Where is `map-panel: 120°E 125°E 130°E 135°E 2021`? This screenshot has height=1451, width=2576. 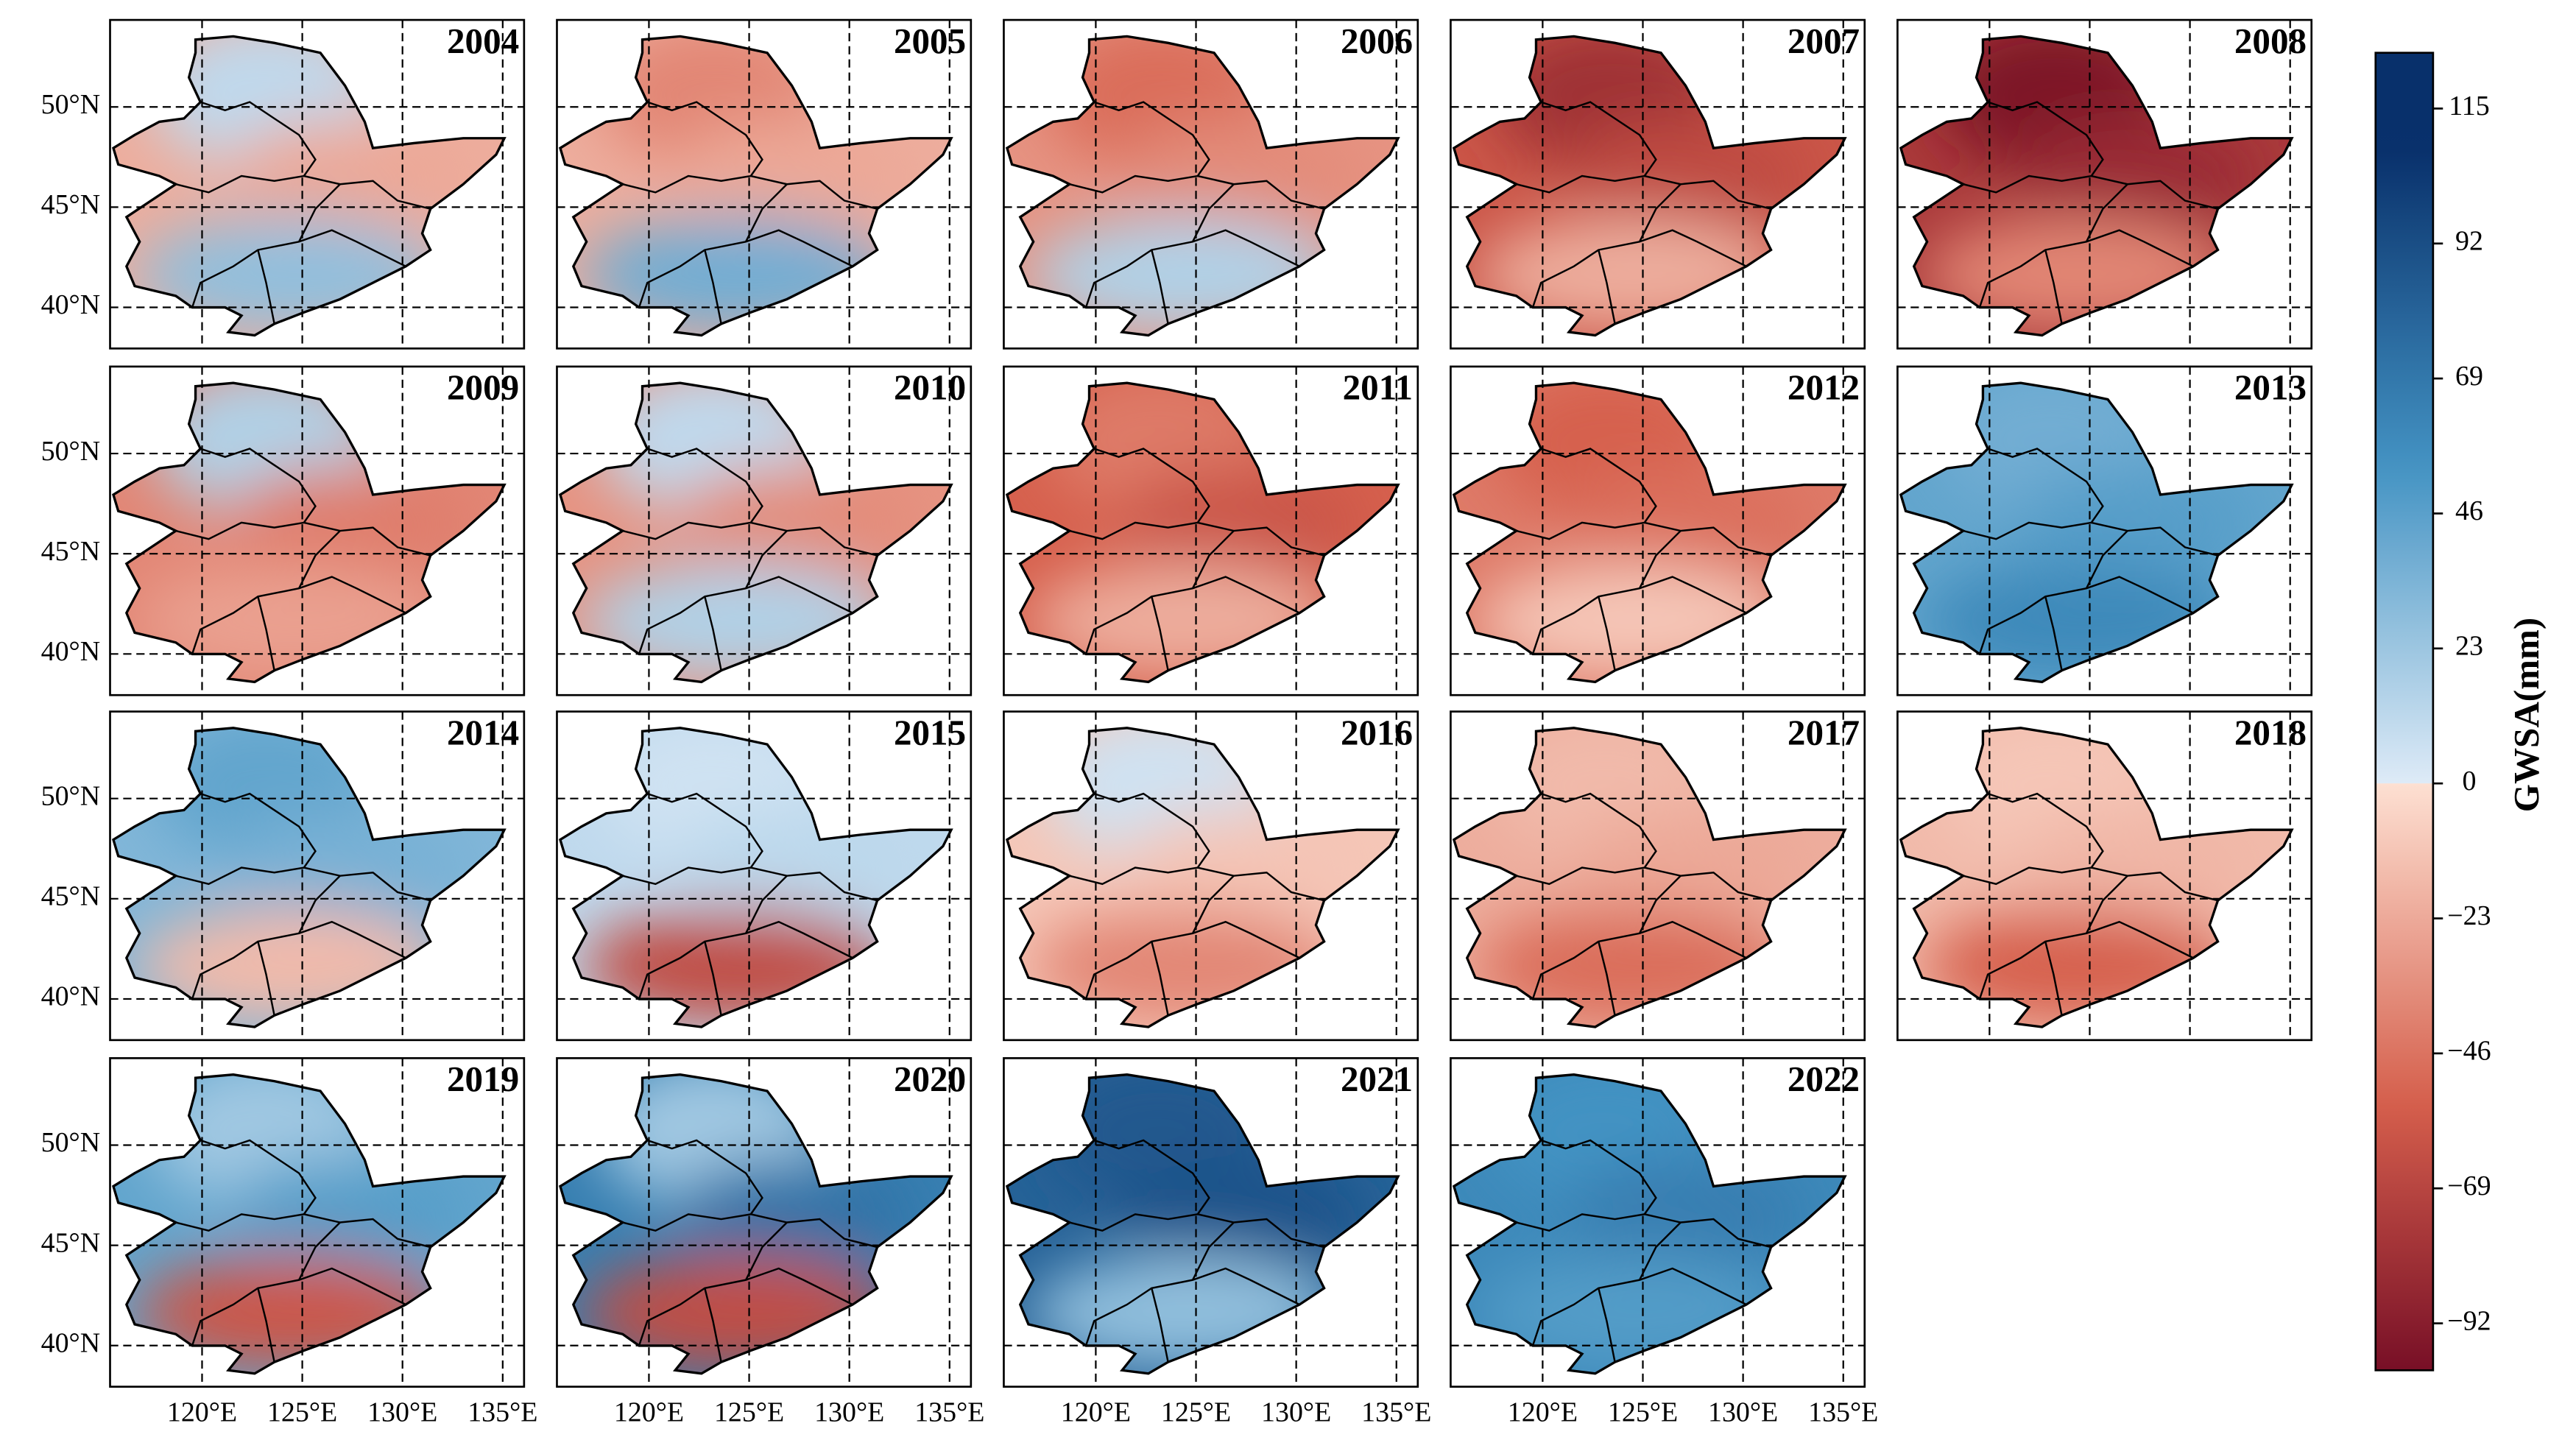
map-panel: 120°E 125°E 130°E 135°E 2021 is located at coordinates (1217, 1242).